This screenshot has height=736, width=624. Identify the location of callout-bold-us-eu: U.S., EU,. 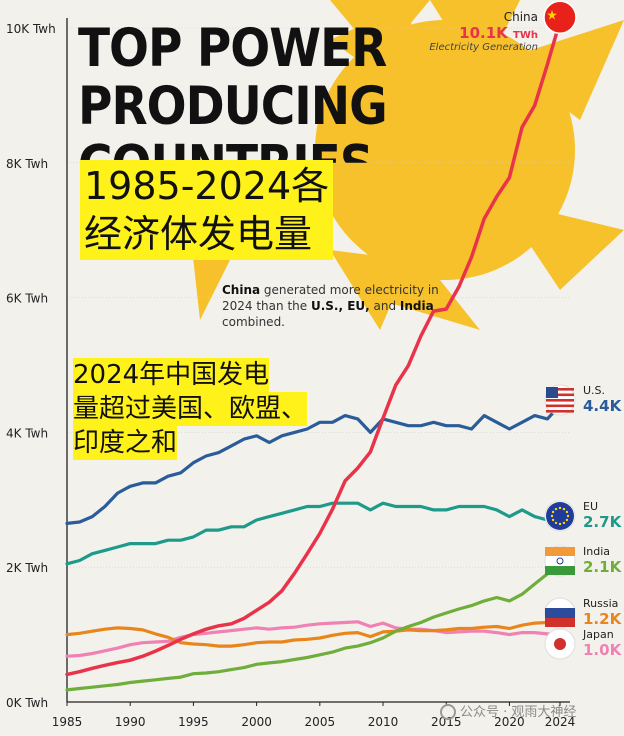
(340, 306).